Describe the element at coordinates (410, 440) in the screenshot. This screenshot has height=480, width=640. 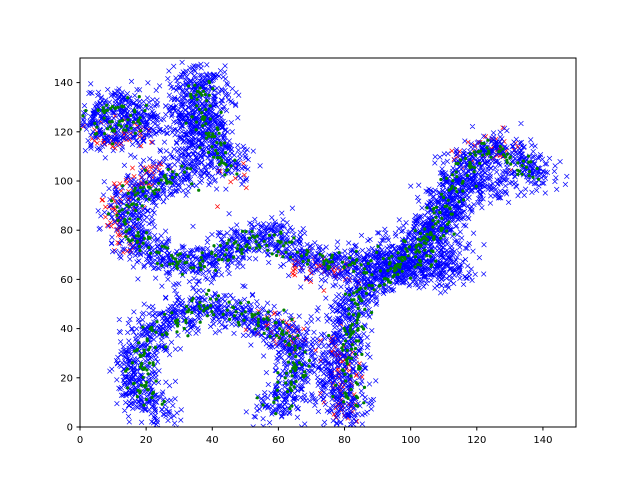
I see `x-tick-label: 100` at that location.